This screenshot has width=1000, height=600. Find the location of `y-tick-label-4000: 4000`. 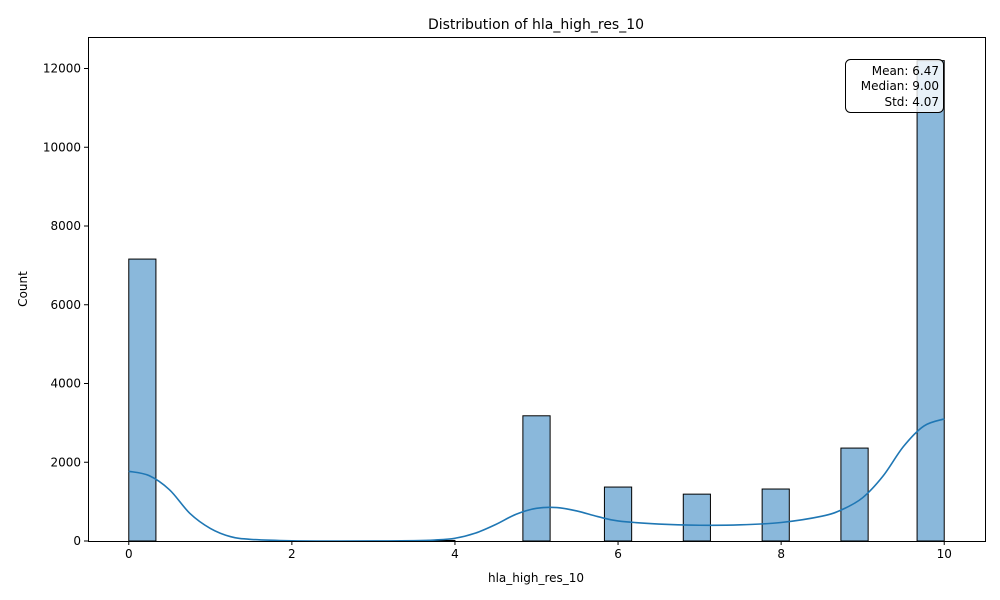

y-tick-label-4000: 4000 is located at coordinates (65, 384).